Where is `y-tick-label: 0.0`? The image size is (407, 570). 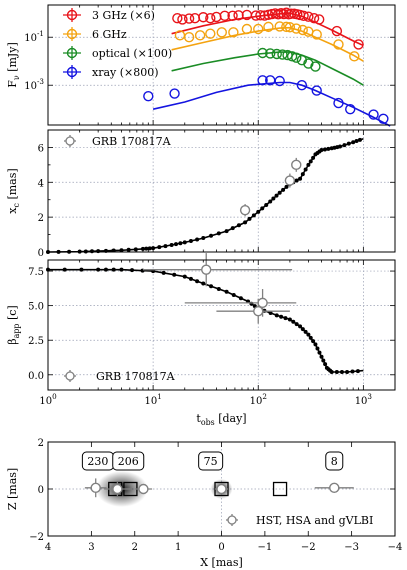 y-tick-label: 0.0 is located at coordinates (36, 376).